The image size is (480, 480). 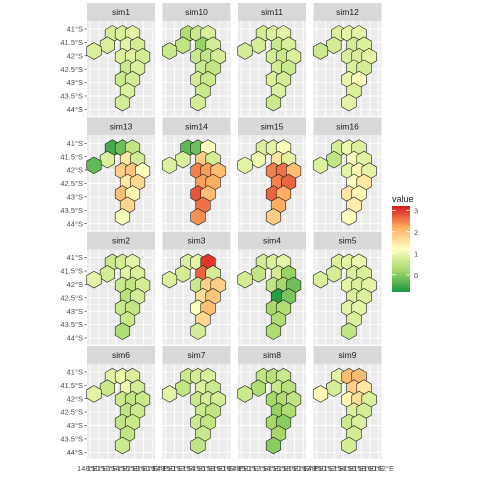 I want to click on legend-tick-label: 3, so click(x=416, y=210).